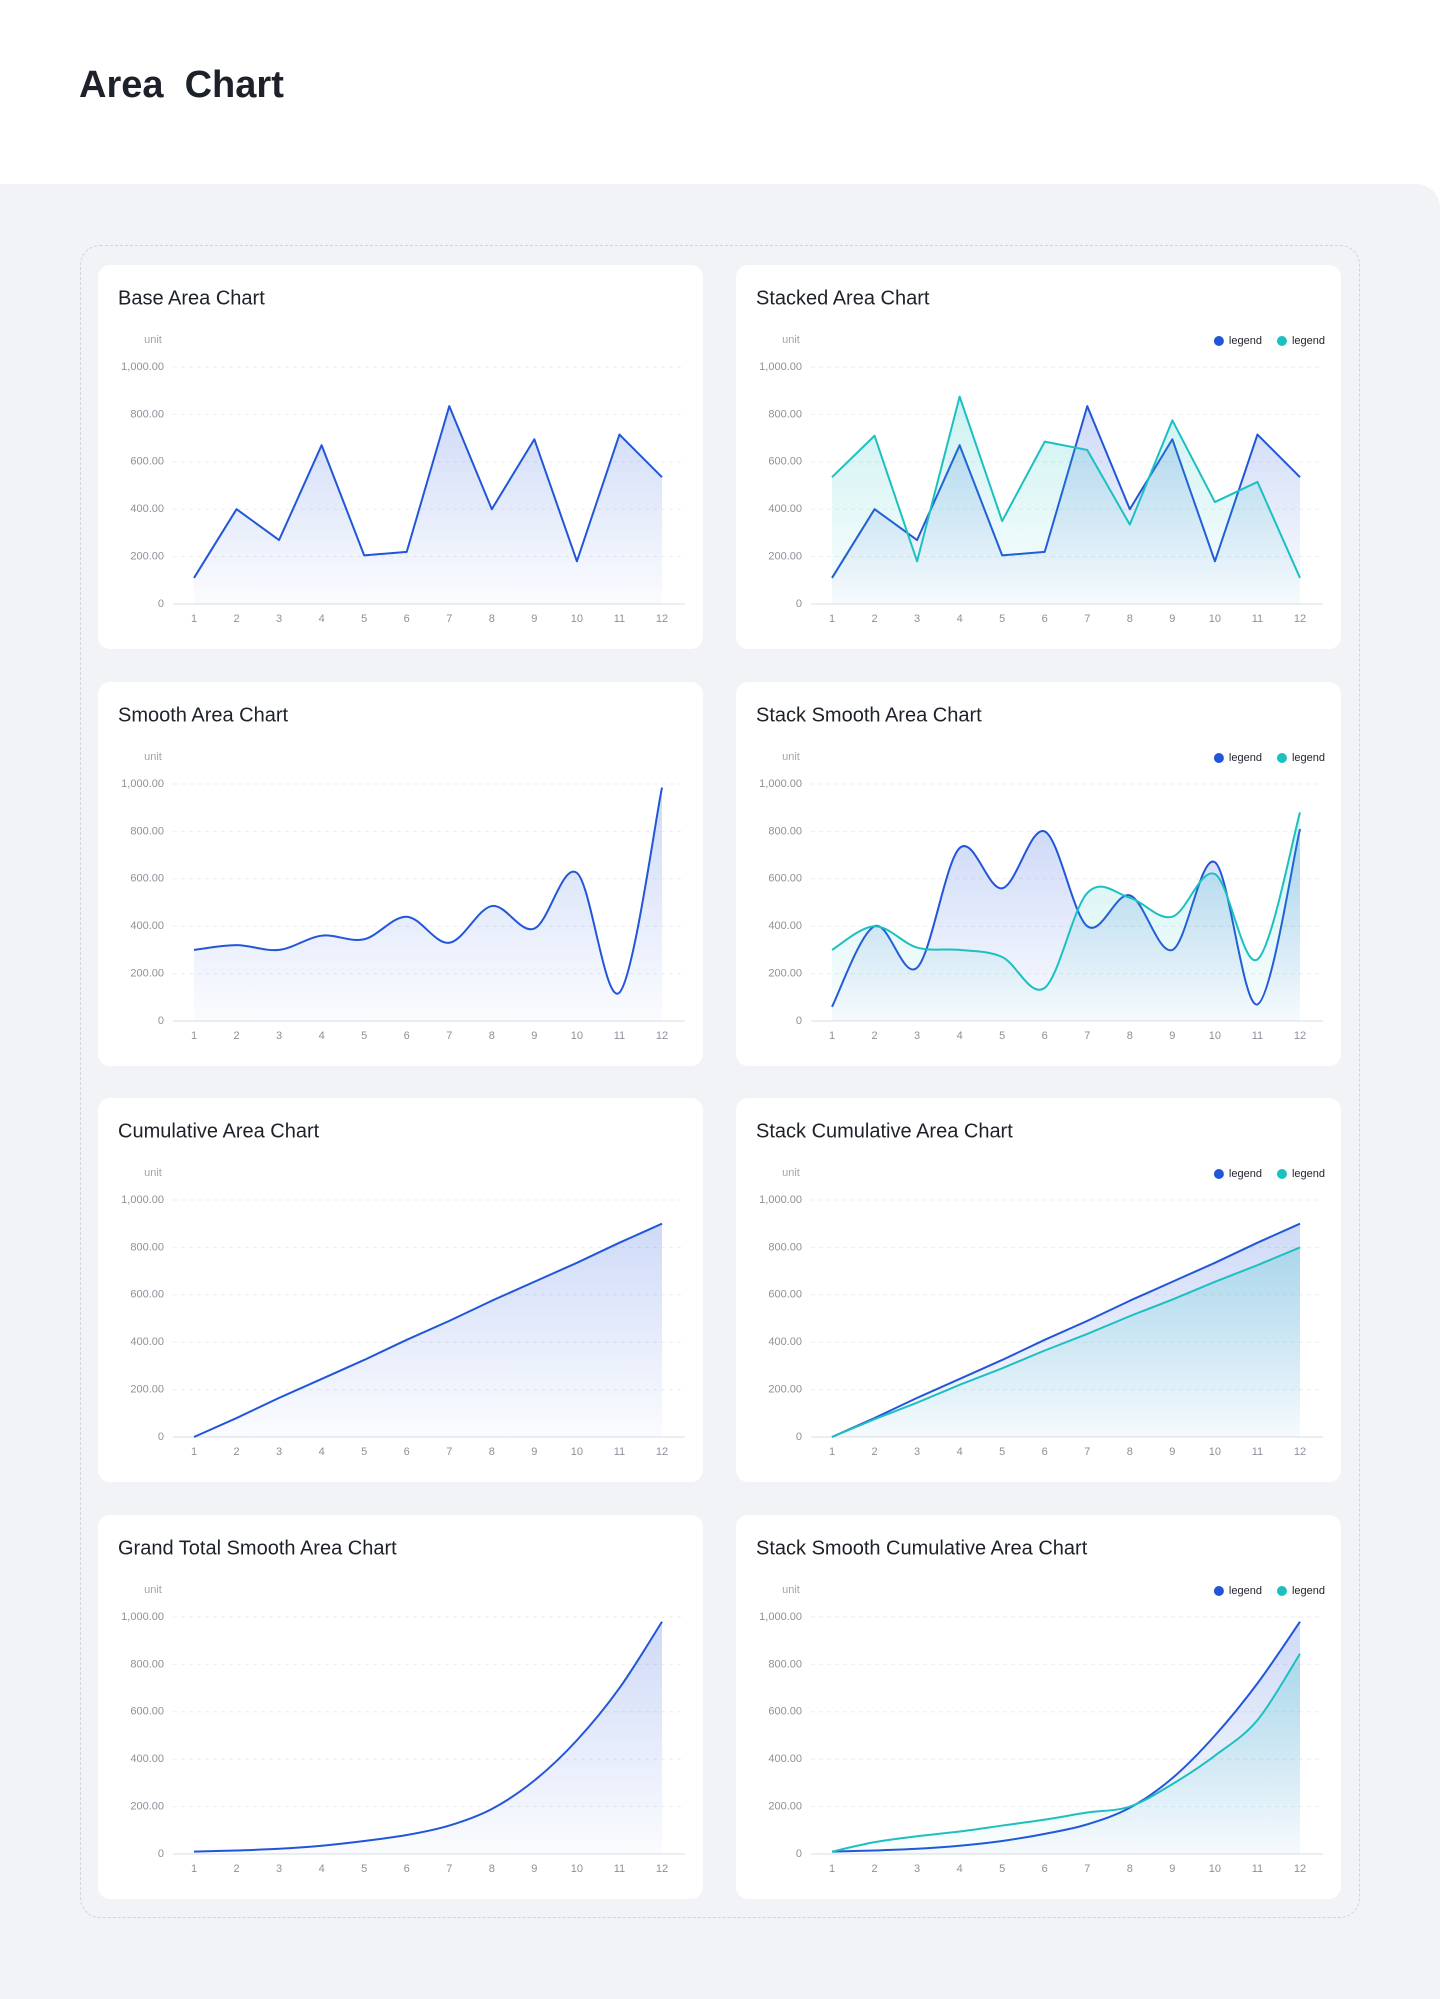 Image resolution: width=1440 pixels, height=1999 pixels. I want to click on chart-title: Cumulative Area Chart, so click(219, 1131).